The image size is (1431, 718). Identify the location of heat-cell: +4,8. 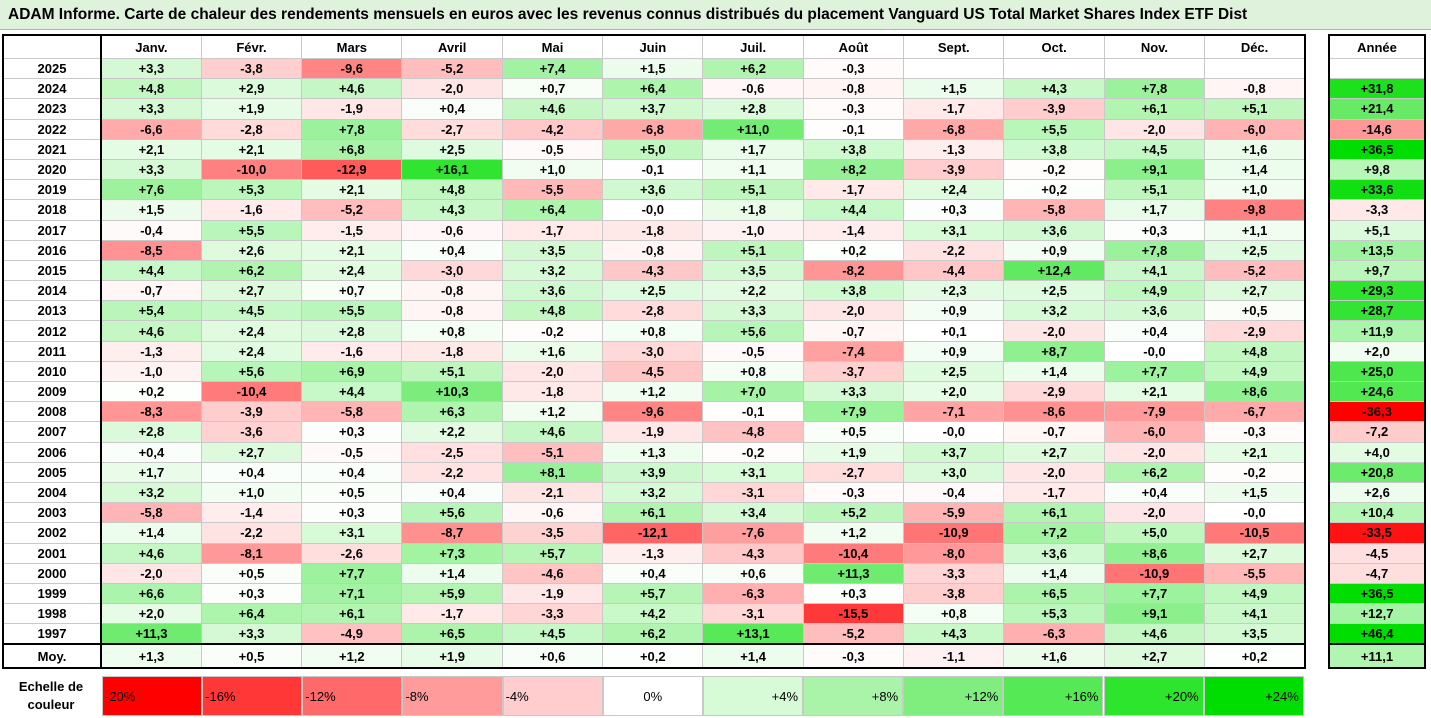
(552, 311).